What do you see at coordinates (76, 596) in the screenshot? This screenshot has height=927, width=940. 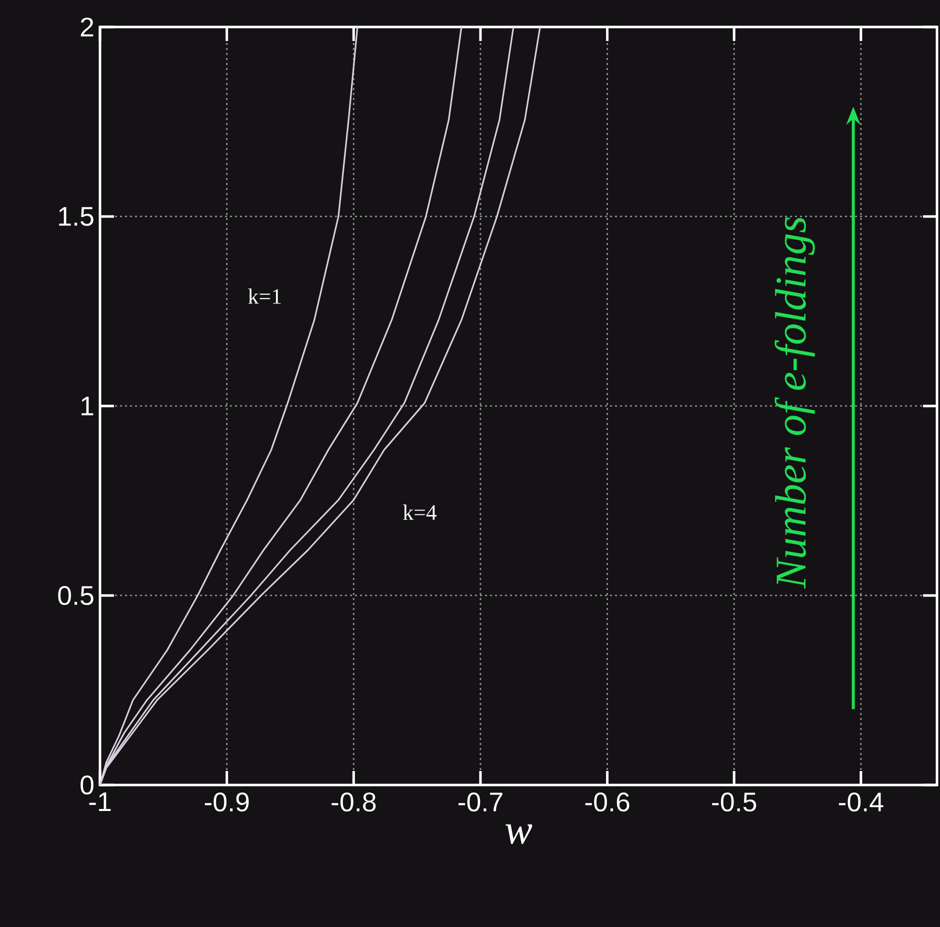 I see `y-tick-label: 0.5` at bounding box center [76, 596].